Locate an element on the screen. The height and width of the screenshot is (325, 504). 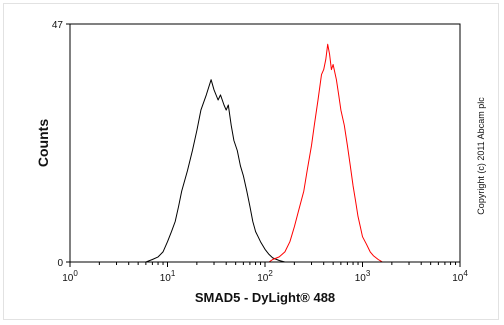
y-tick-label: 47 is located at coordinates (58, 25).